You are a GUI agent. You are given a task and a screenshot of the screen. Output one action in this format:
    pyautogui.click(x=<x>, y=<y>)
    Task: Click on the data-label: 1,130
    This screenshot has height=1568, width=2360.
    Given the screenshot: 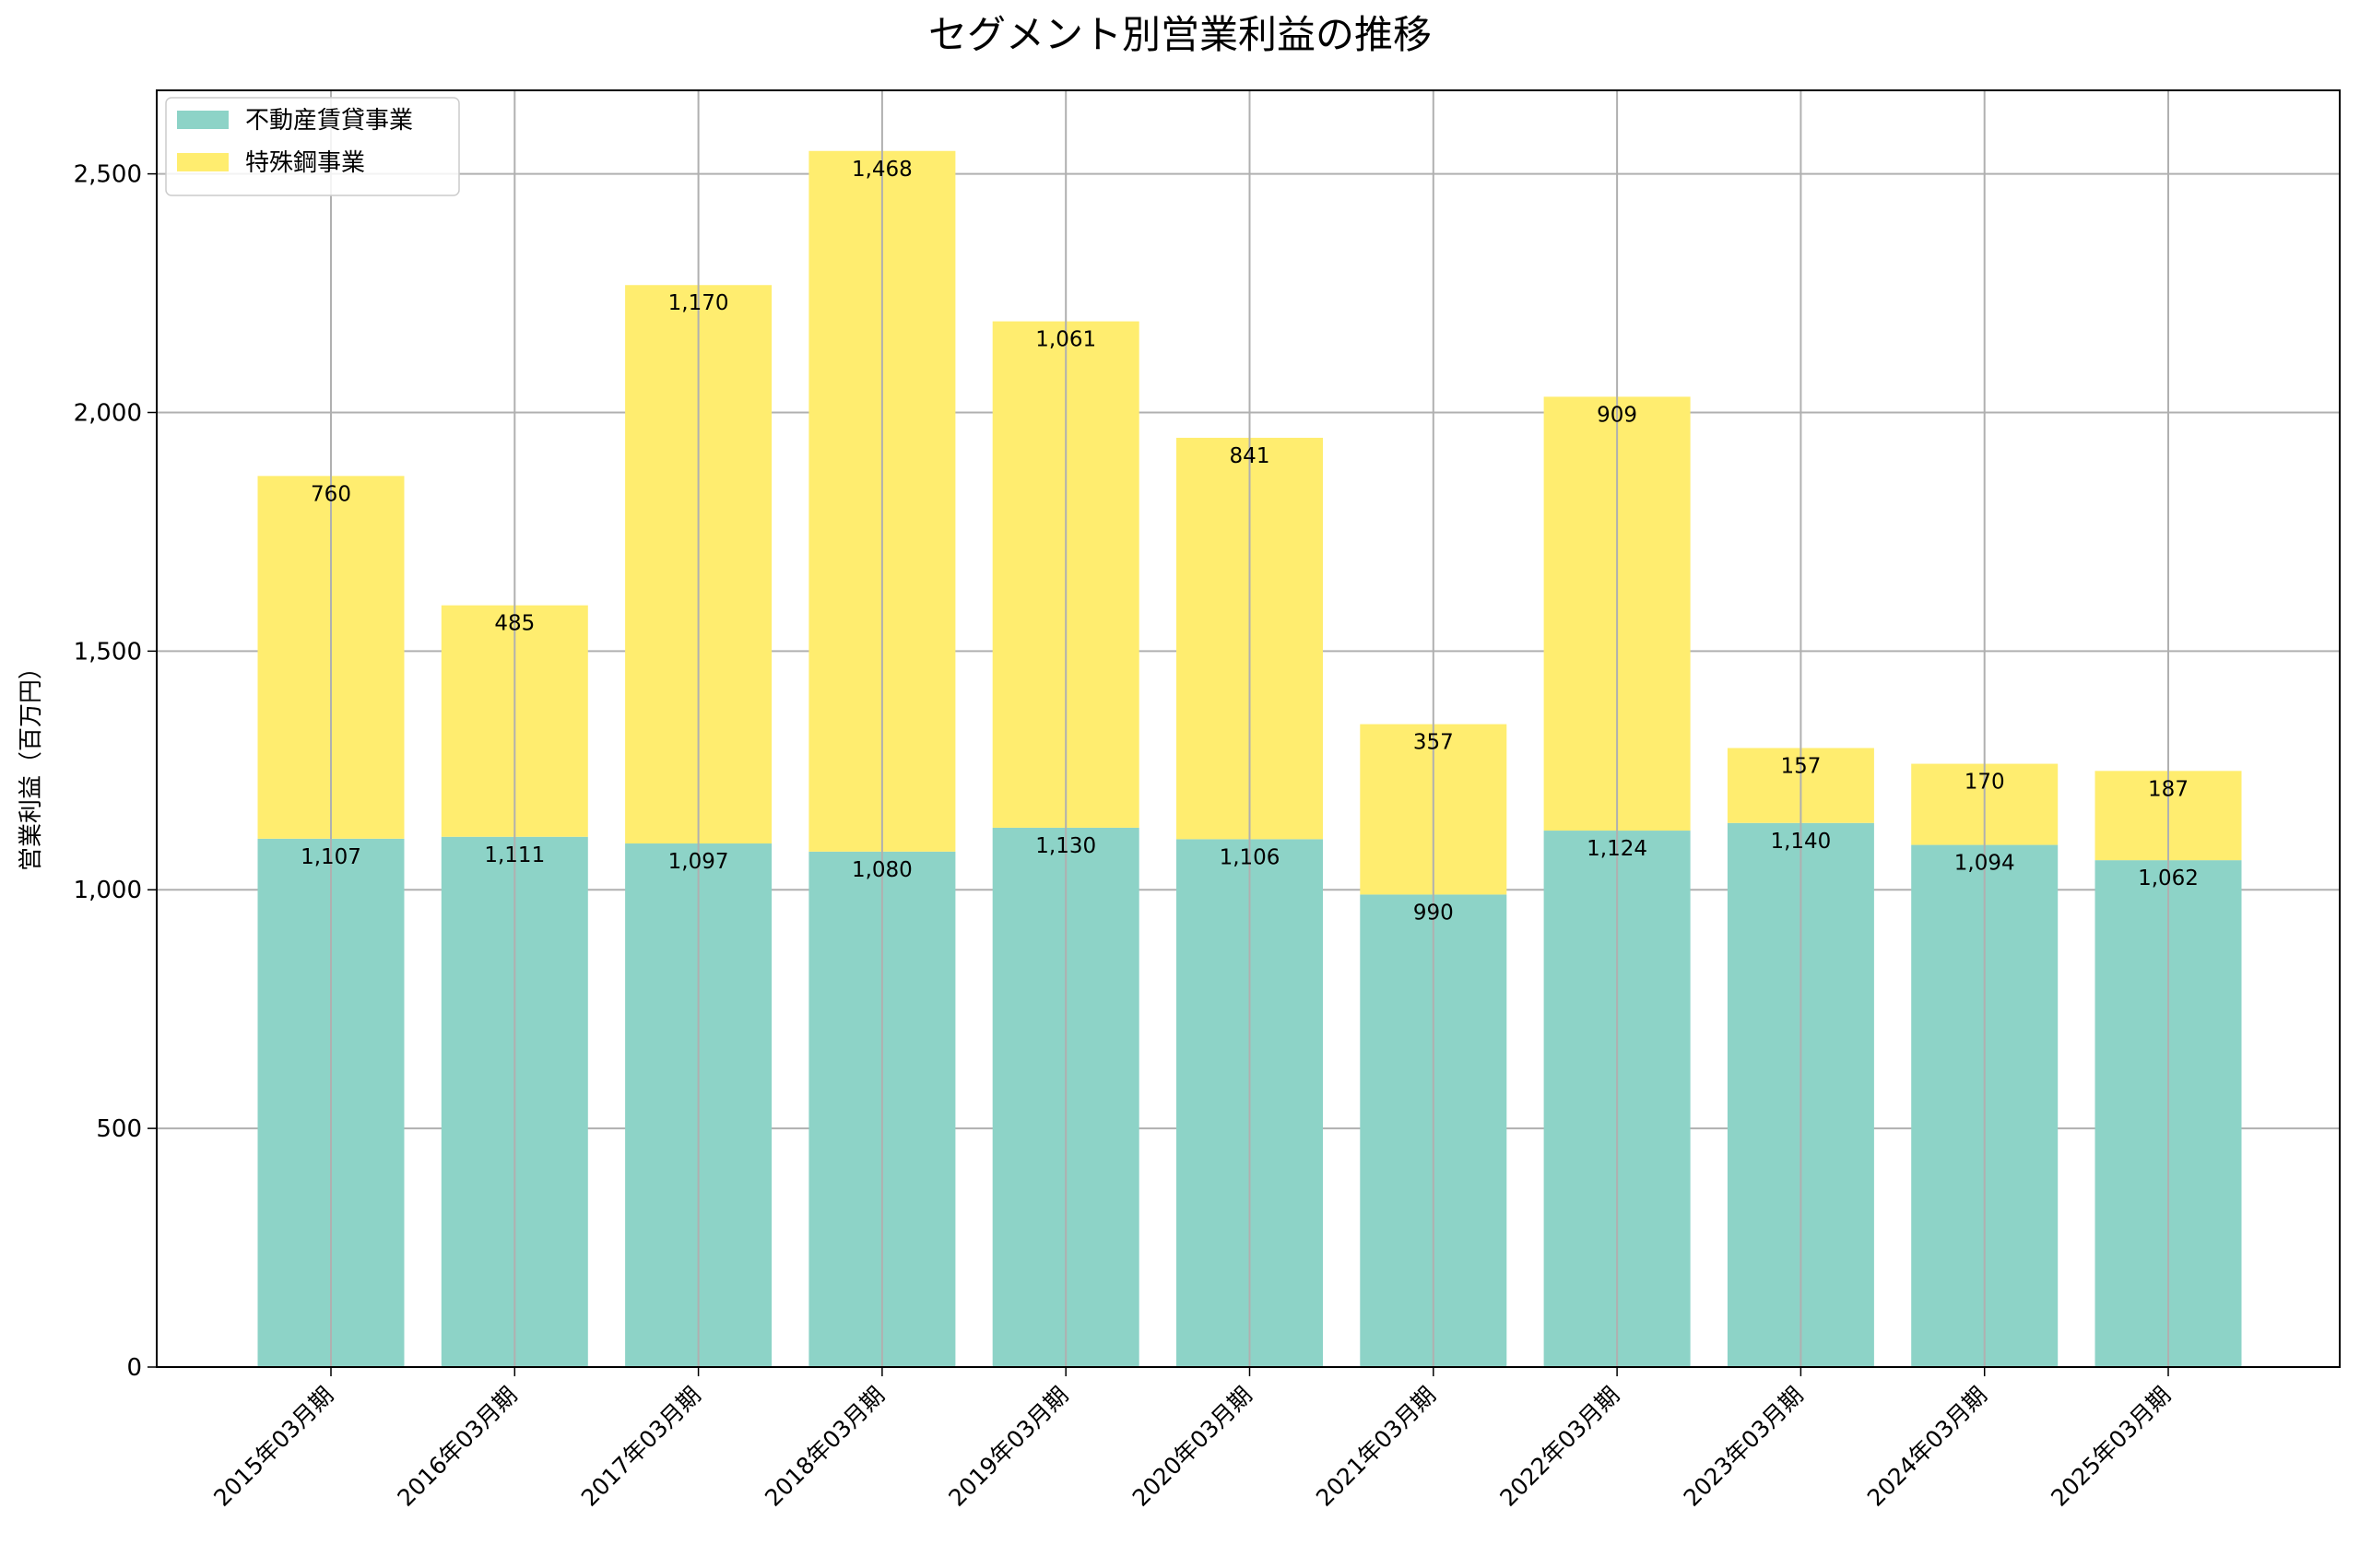 What is the action you would take?
    pyautogui.click(x=1065, y=846)
    